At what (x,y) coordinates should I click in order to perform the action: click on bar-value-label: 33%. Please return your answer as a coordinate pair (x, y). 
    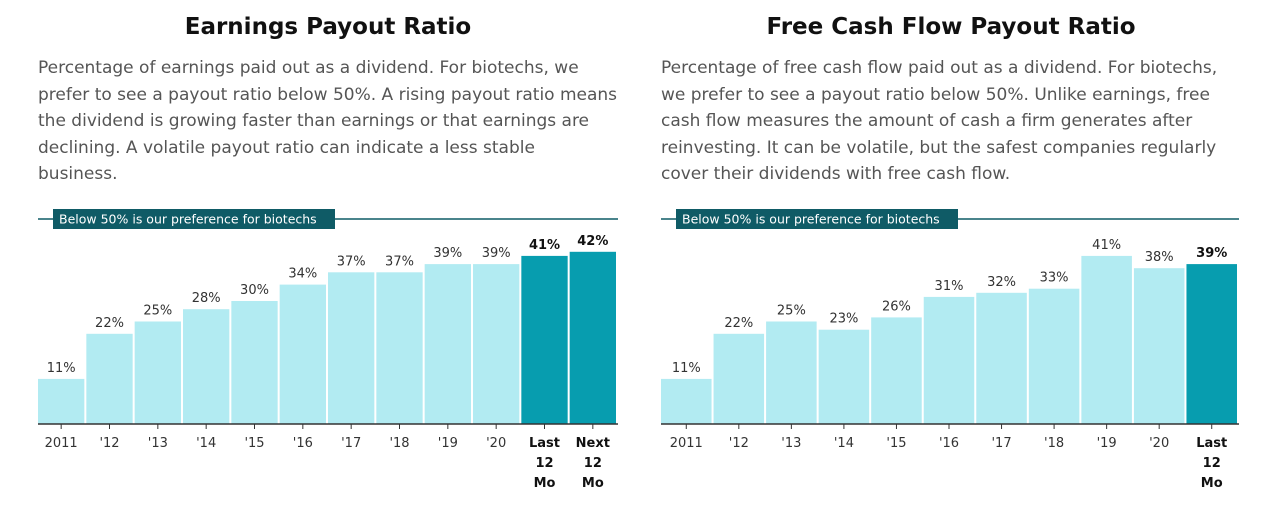
    Looking at the image, I should click on (1054, 278).